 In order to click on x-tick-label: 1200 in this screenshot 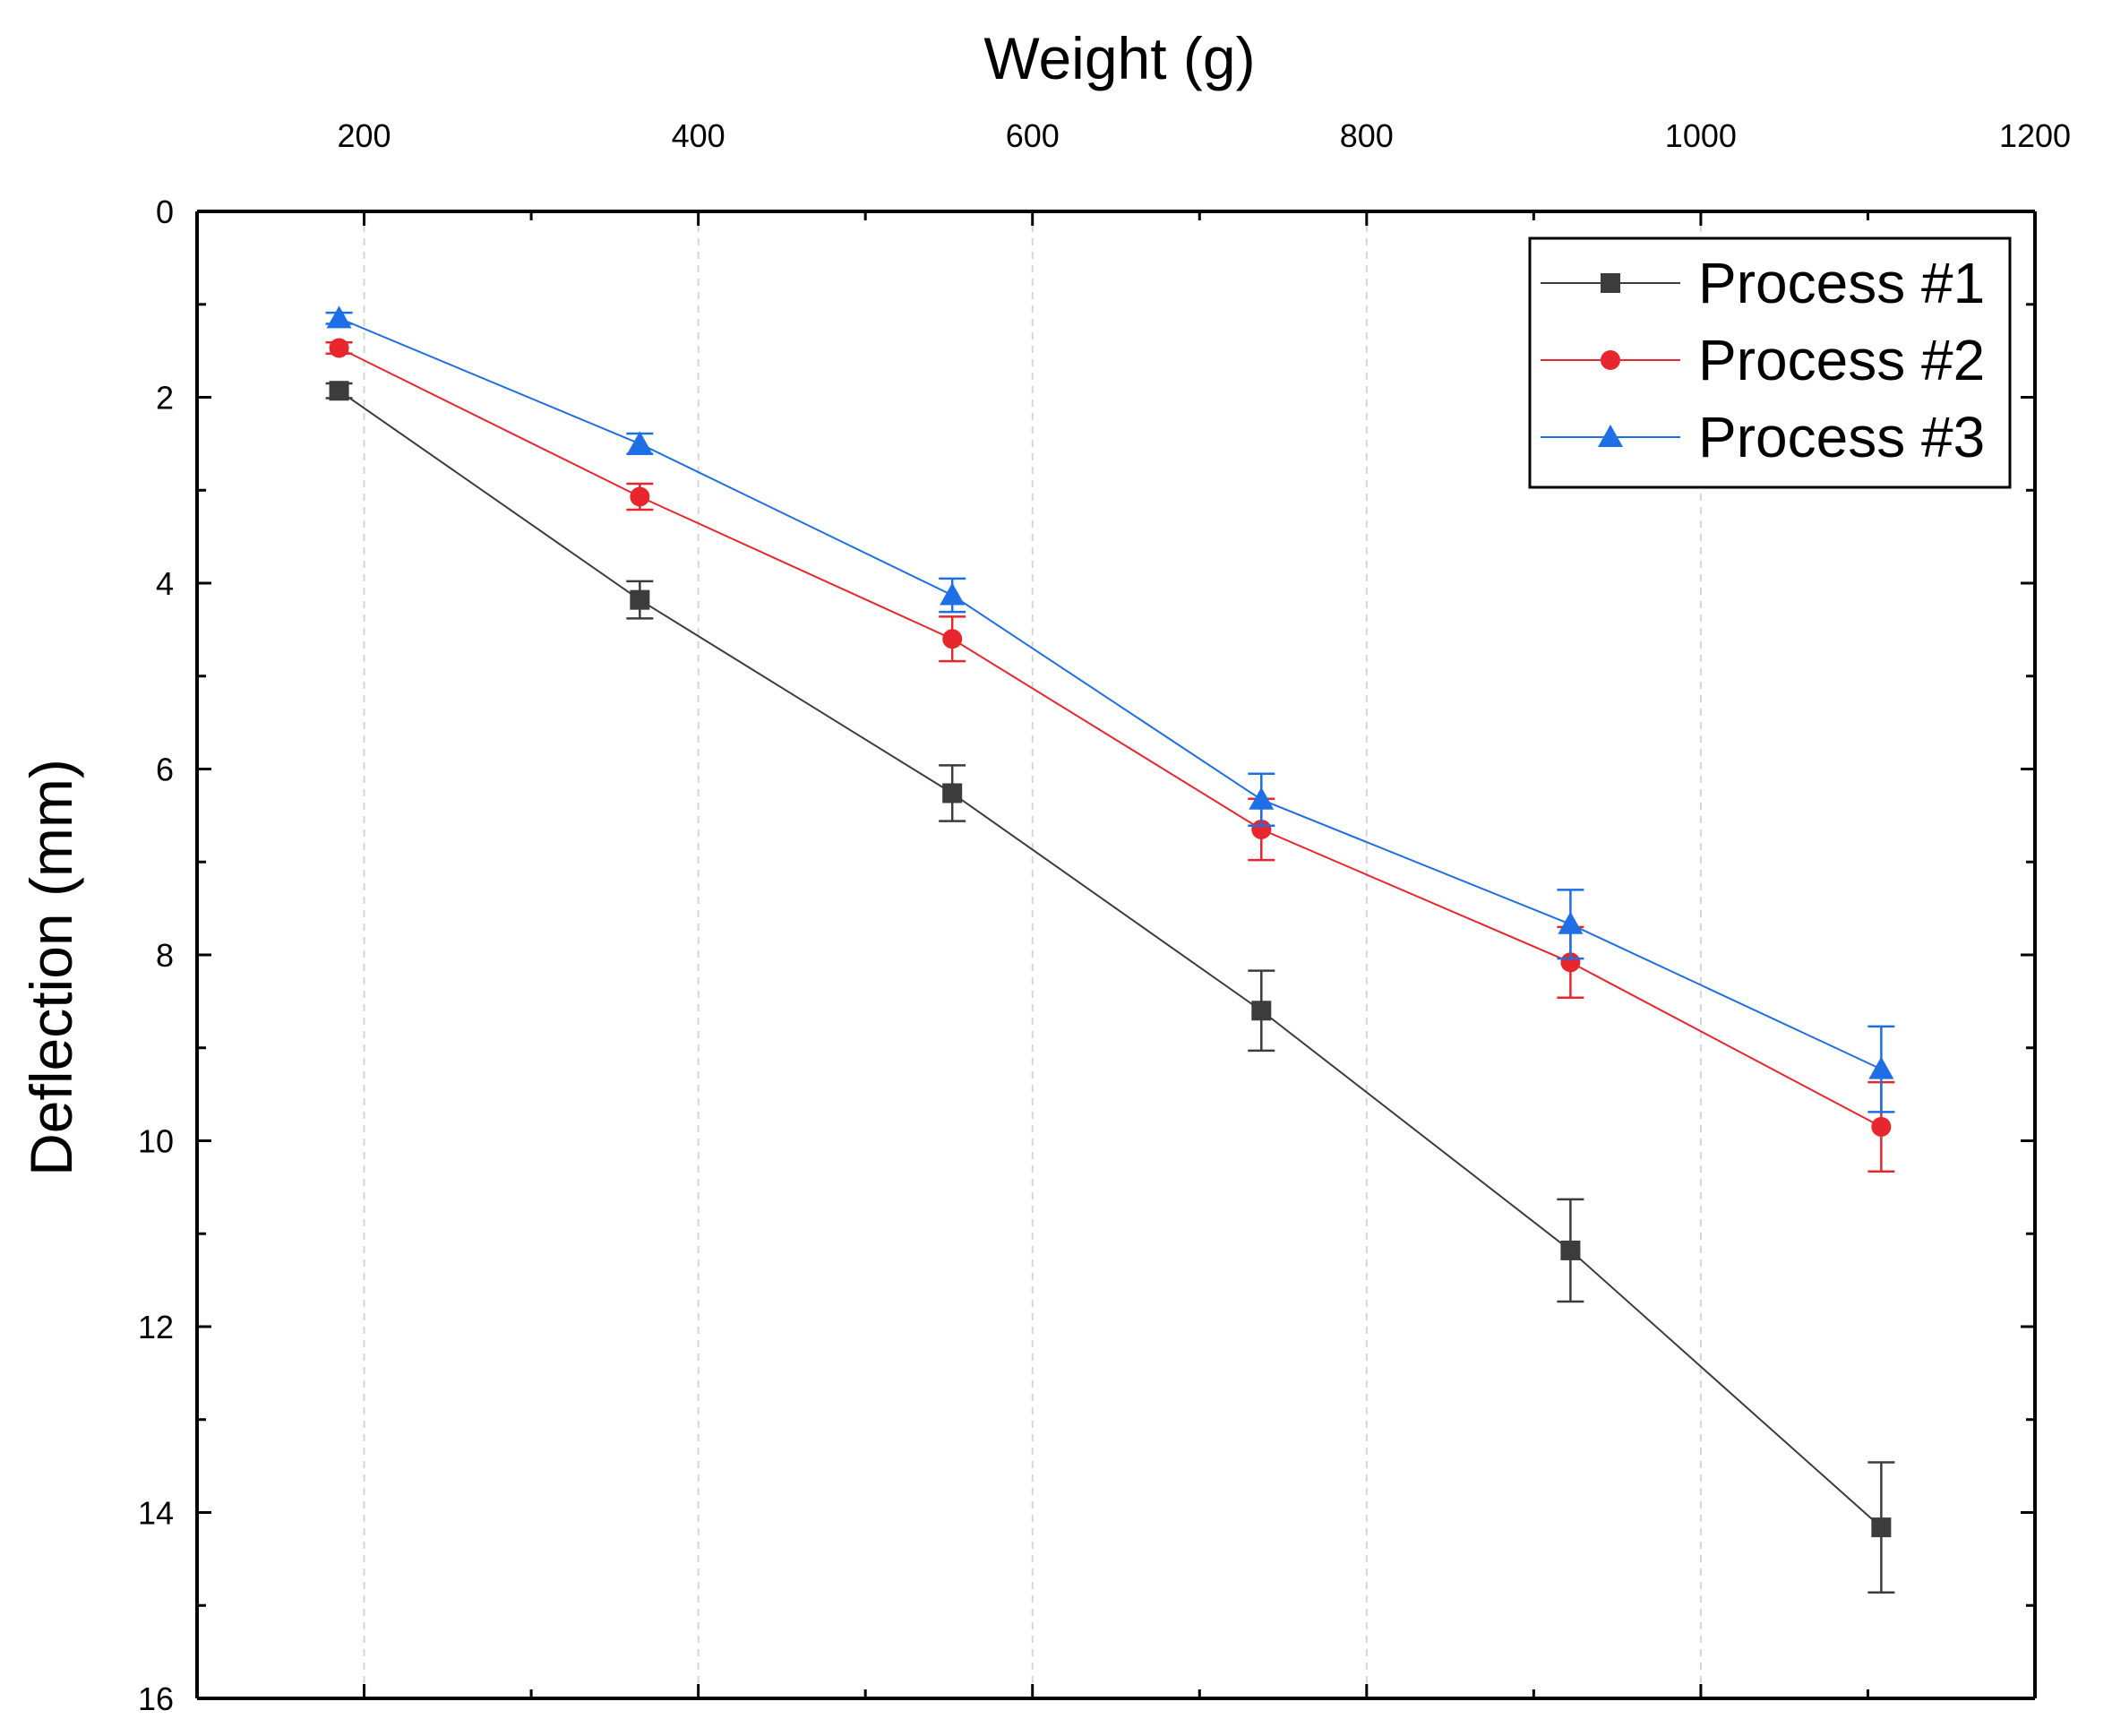, I will do `click(2035, 136)`.